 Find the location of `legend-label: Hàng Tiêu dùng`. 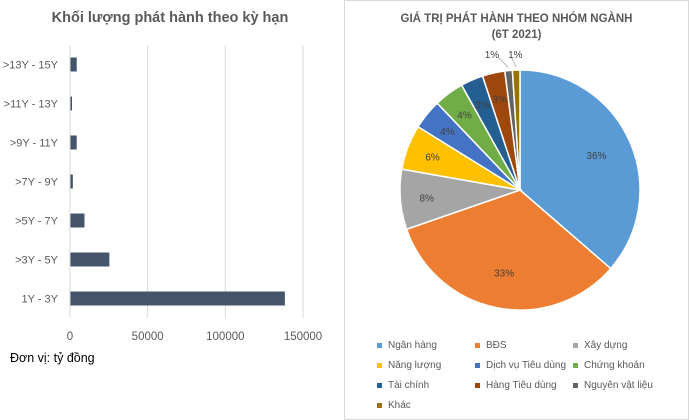

legend-label: Hàng Tiêu dùng is located at coordinates (521, 385).